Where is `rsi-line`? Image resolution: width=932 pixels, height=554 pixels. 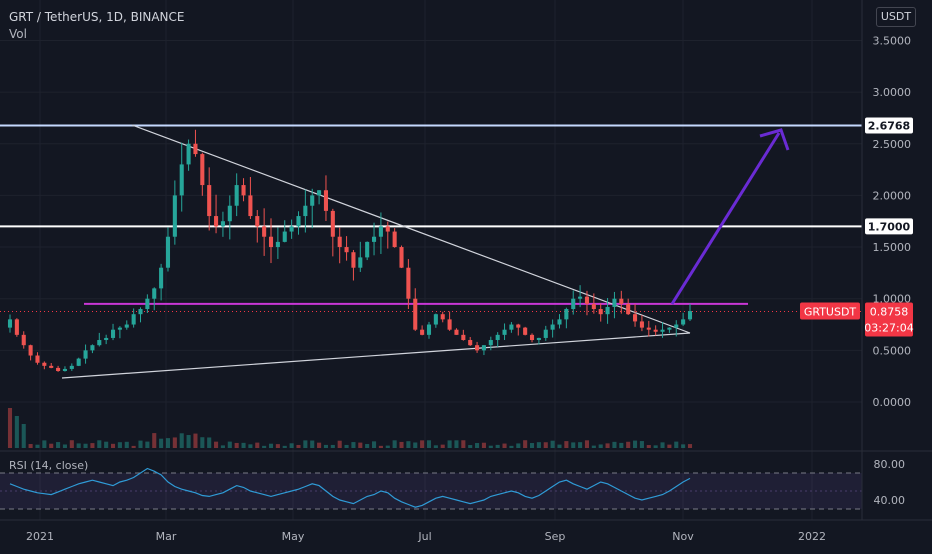
rsi-line is located at coordinates (350, 487).